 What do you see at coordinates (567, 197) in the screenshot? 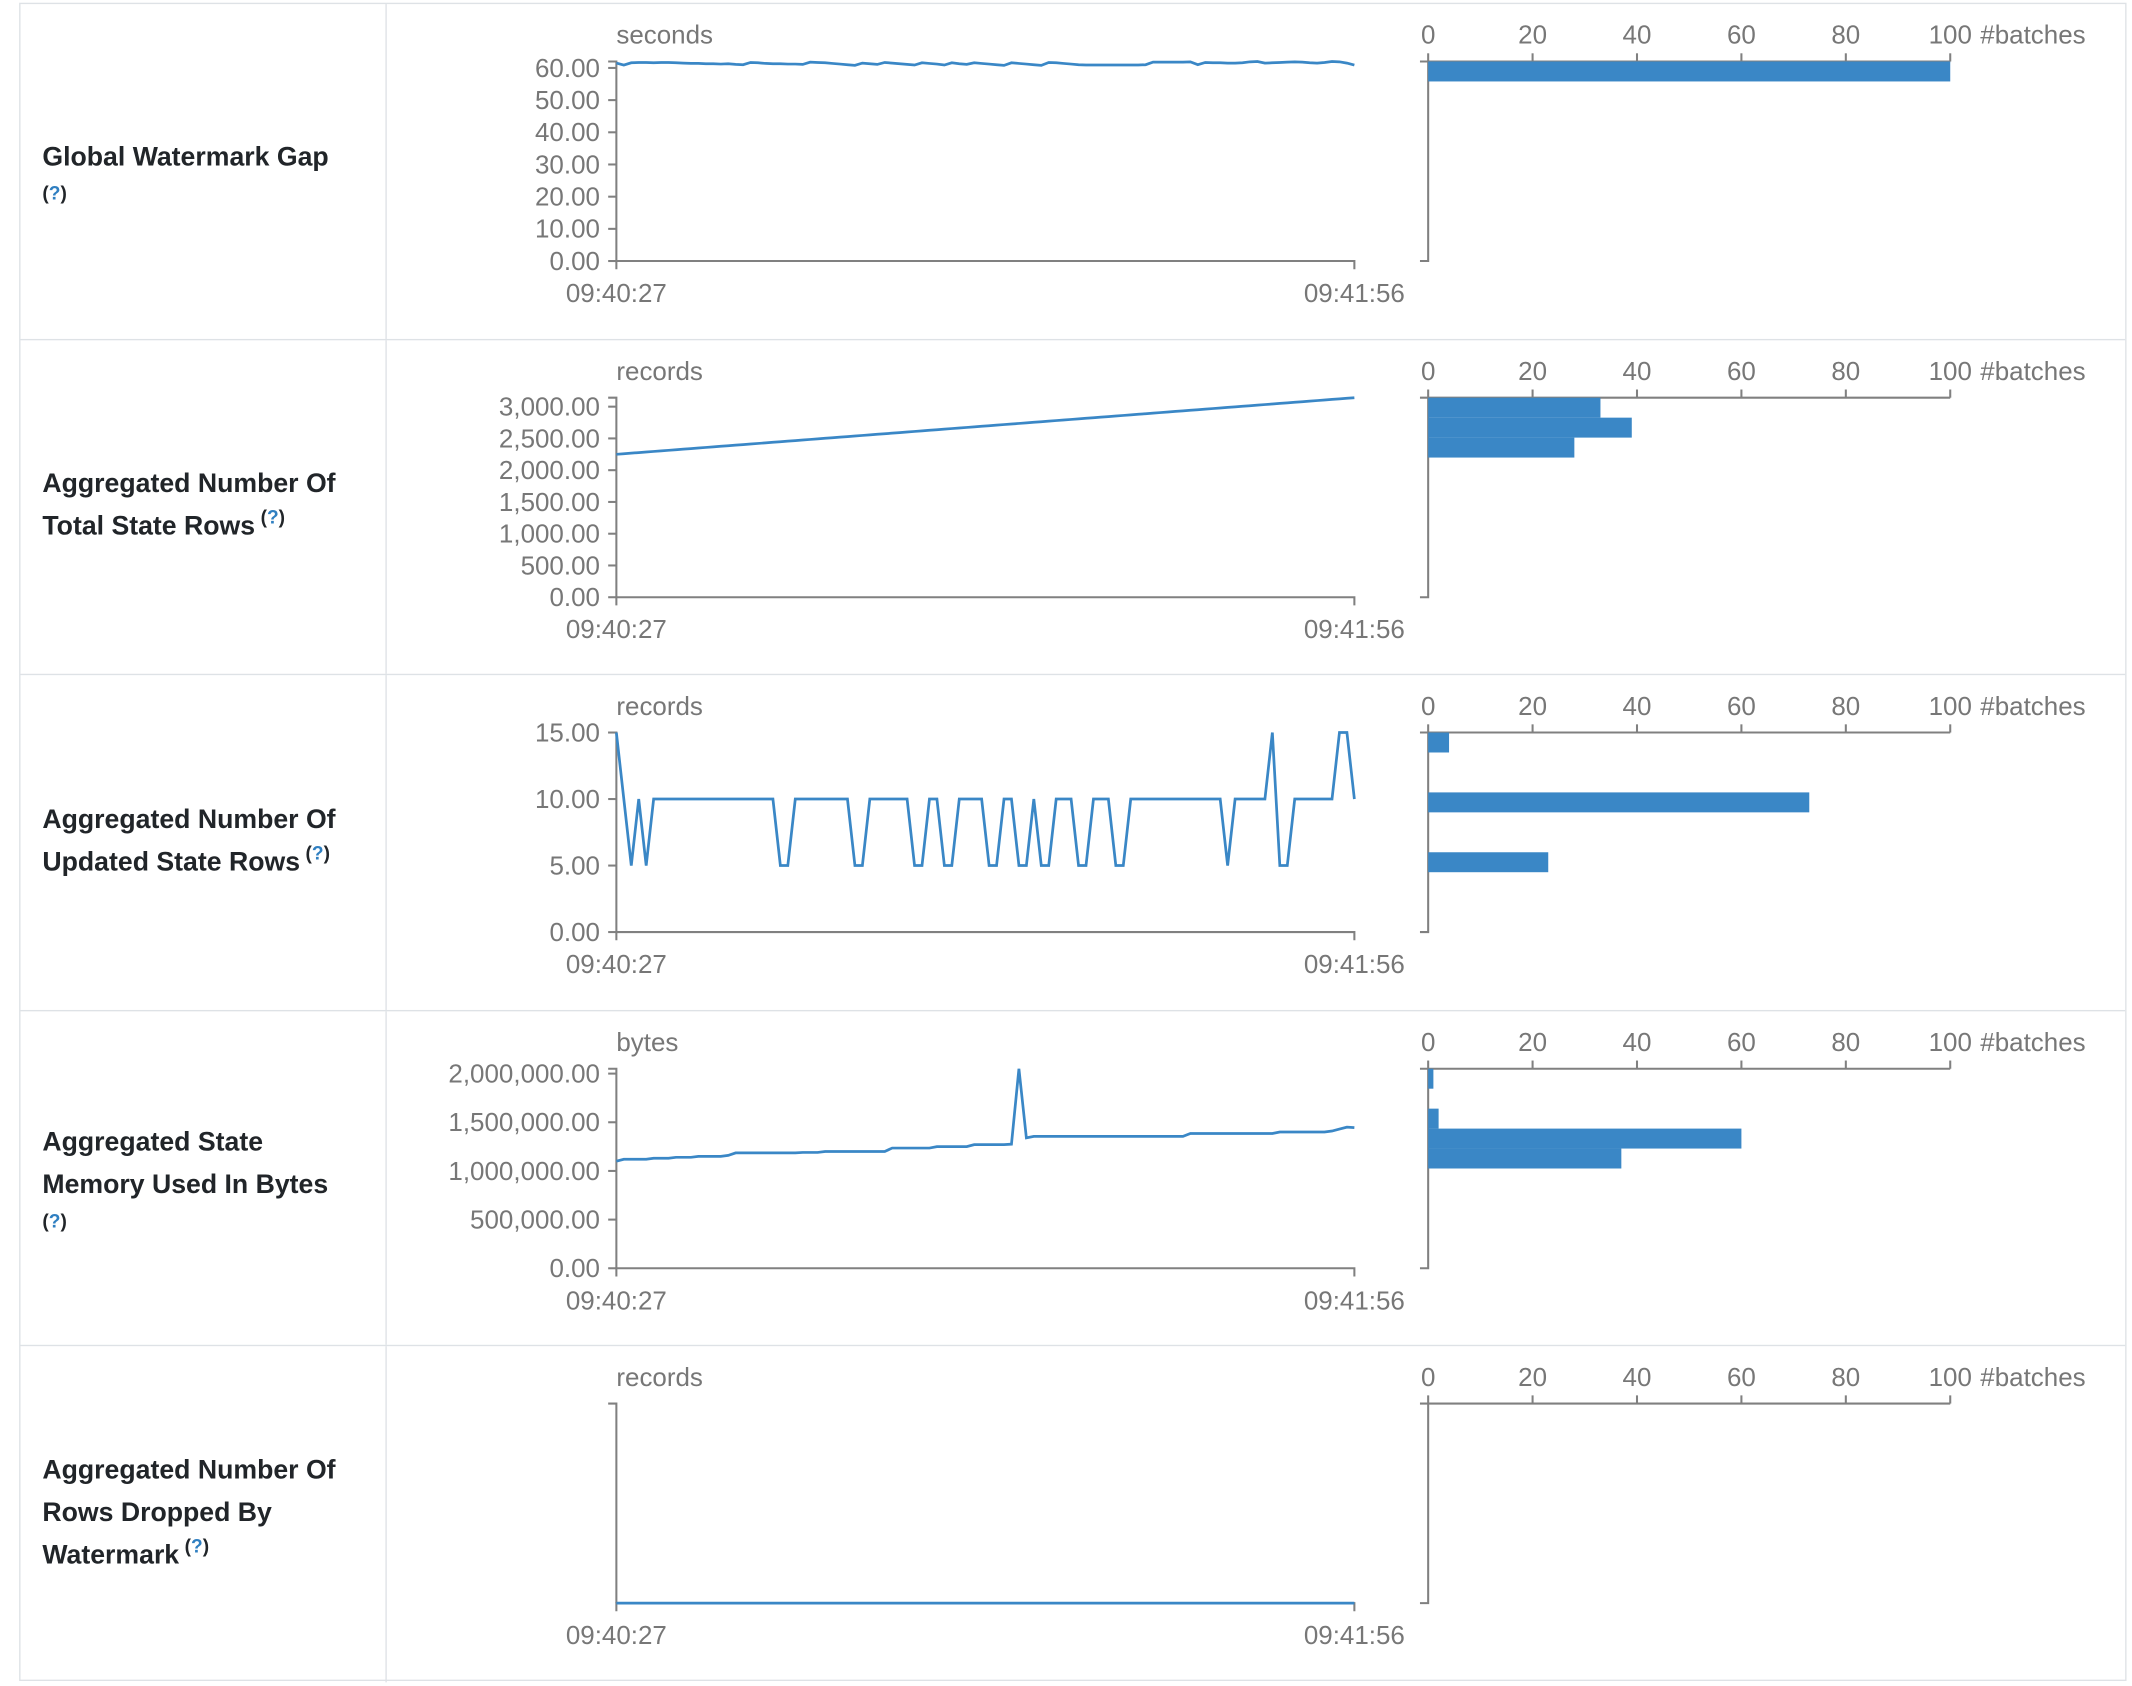
I see `y-tick-label: 20.00` at bounding box center [567, 197].